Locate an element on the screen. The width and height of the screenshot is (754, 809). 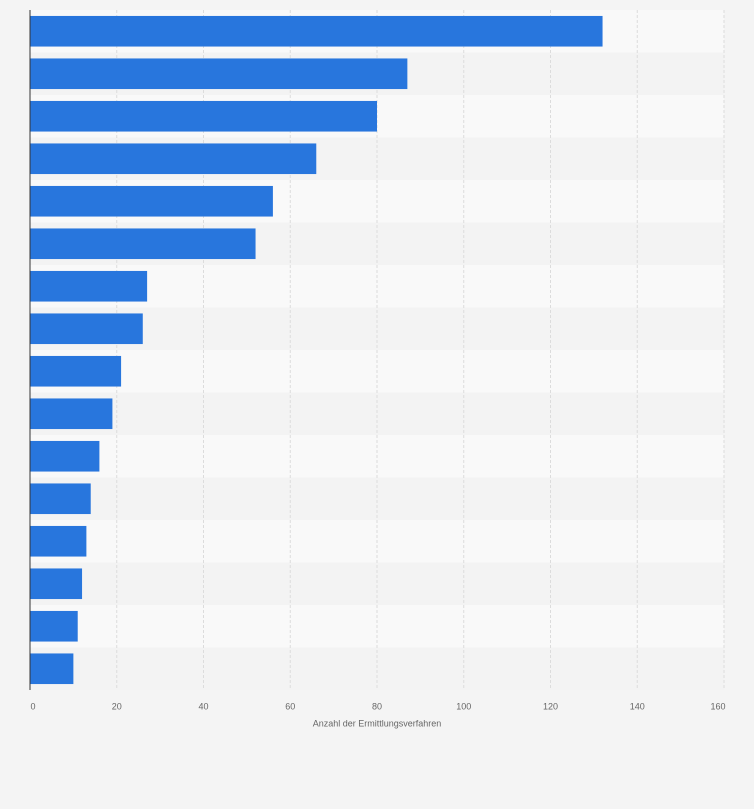
x-tick-label: 140 is located at coordinates (637, 706).